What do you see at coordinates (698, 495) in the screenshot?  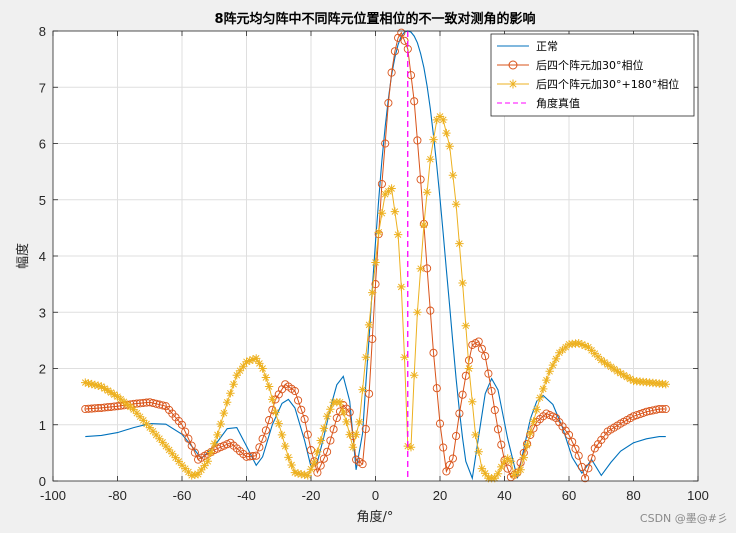 I see `x-tick-label: 100` at bounding box center [698, 495].